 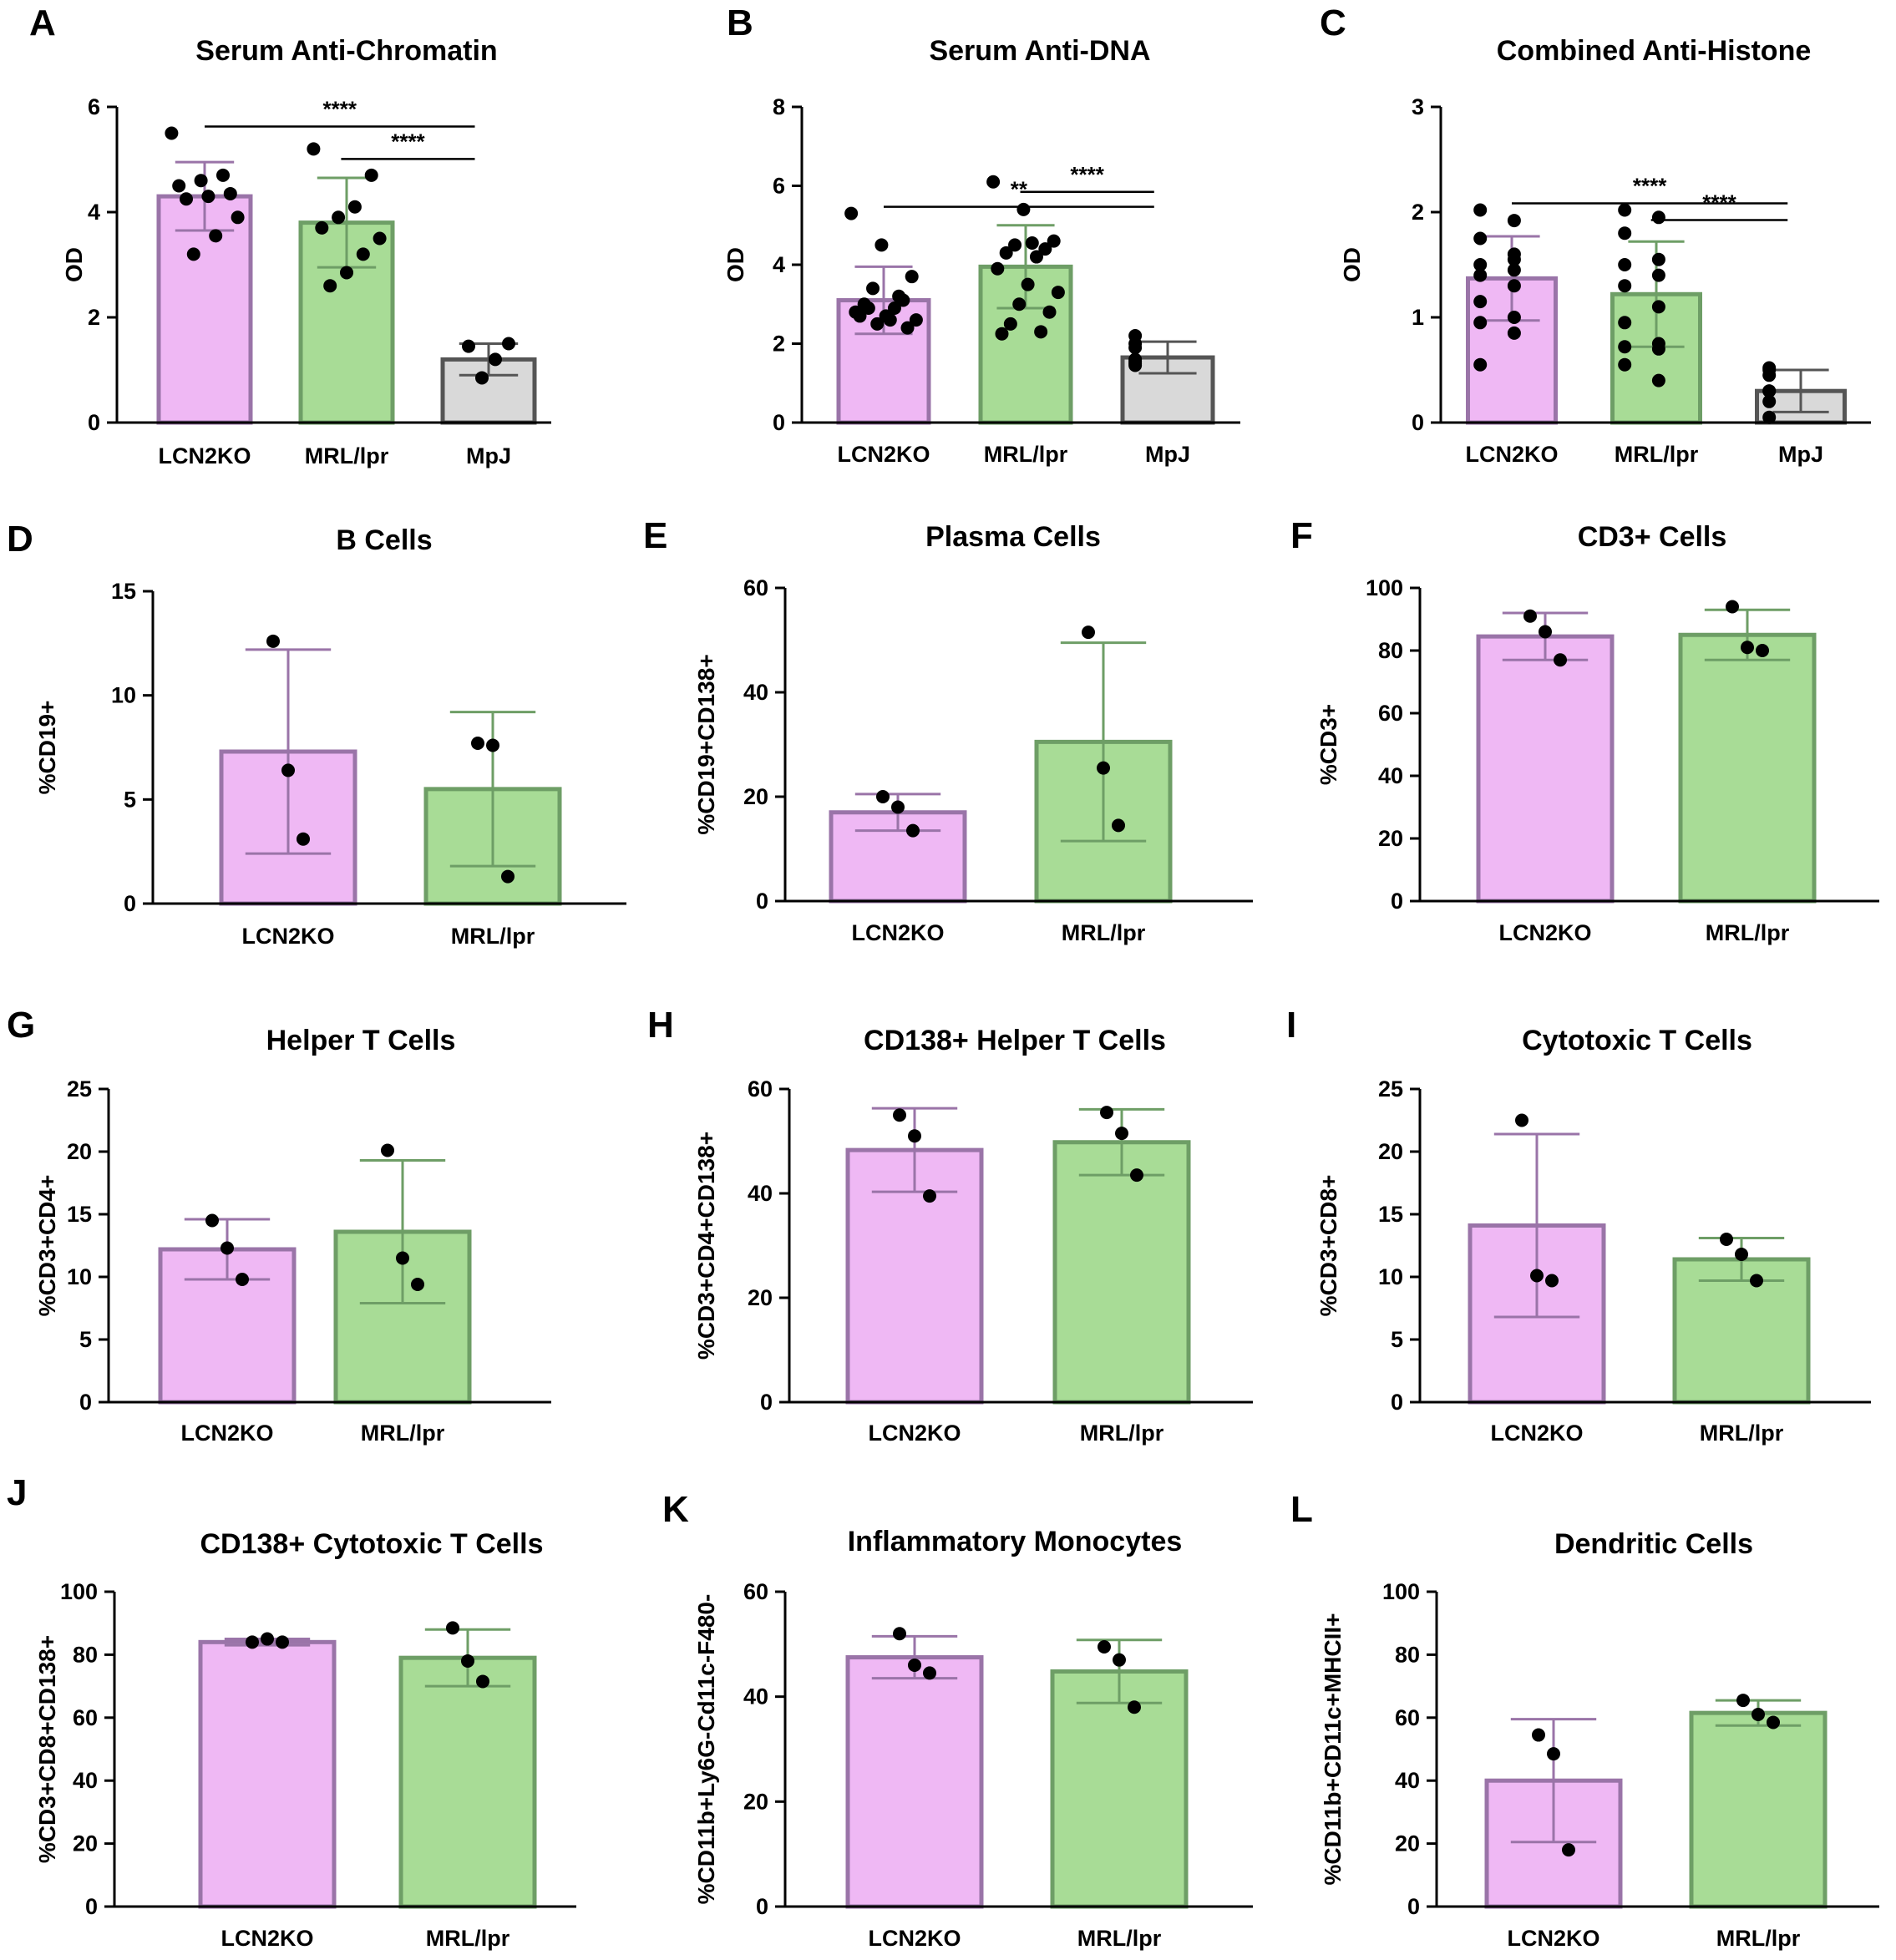 I want to click on panel-letter: C, so click(x=1333, y=23).